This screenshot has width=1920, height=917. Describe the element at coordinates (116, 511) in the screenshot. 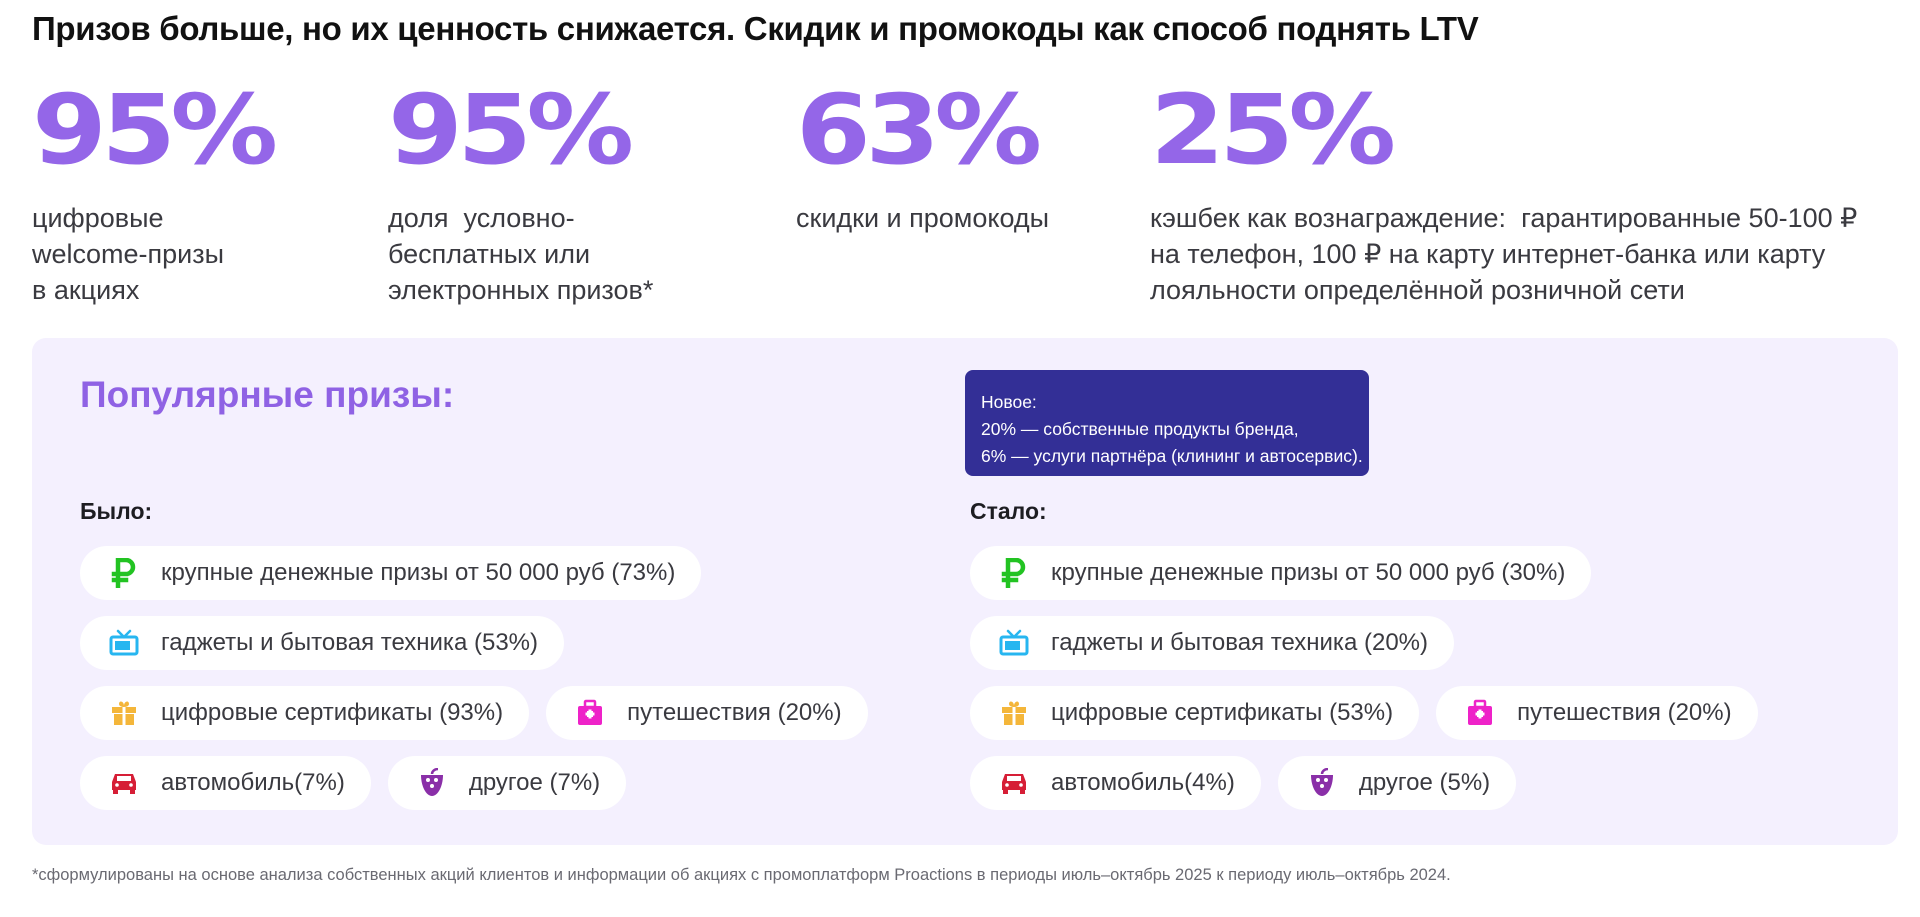

I see `before-label: Было:` at that location.